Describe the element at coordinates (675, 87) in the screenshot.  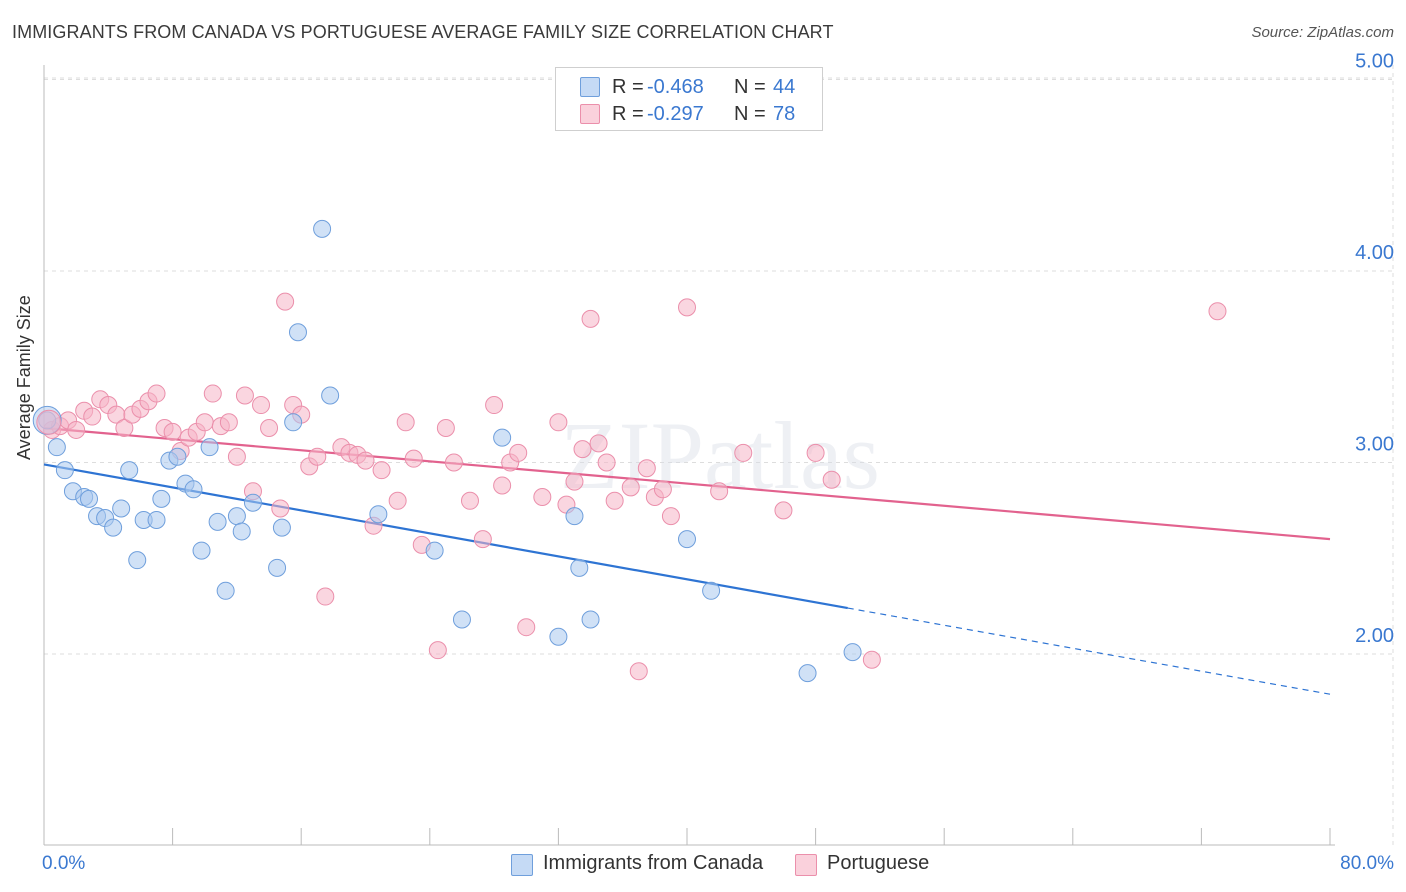
I see `r-value: -0.468` at that location.